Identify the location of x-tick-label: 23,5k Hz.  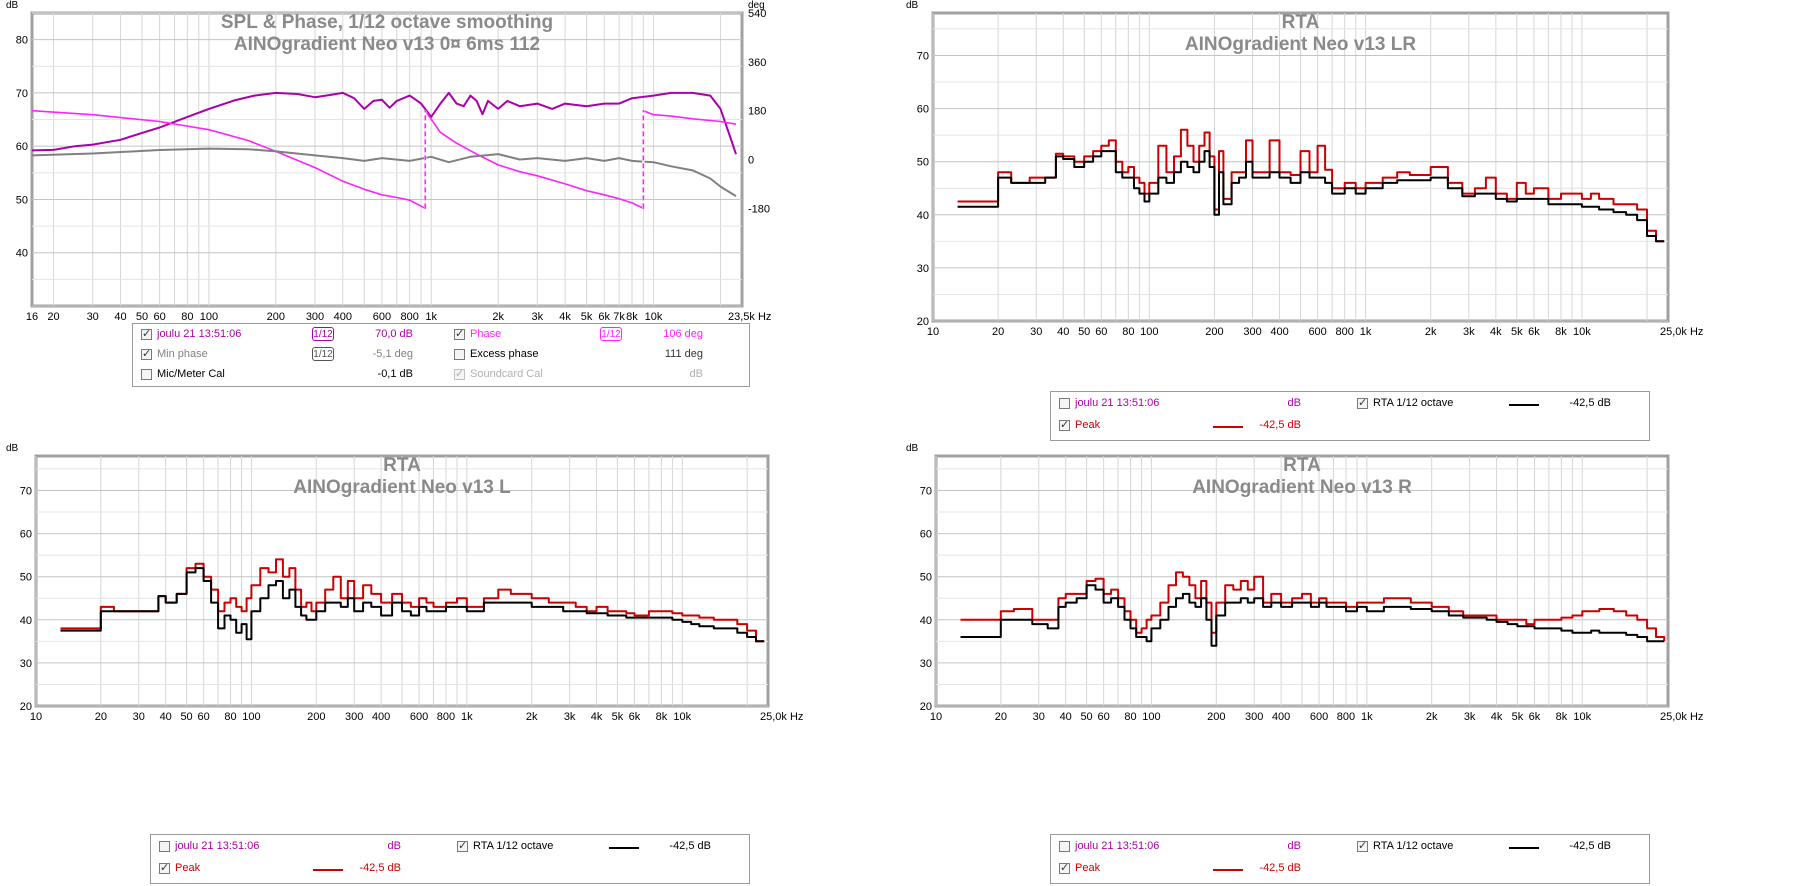
(749, 317).